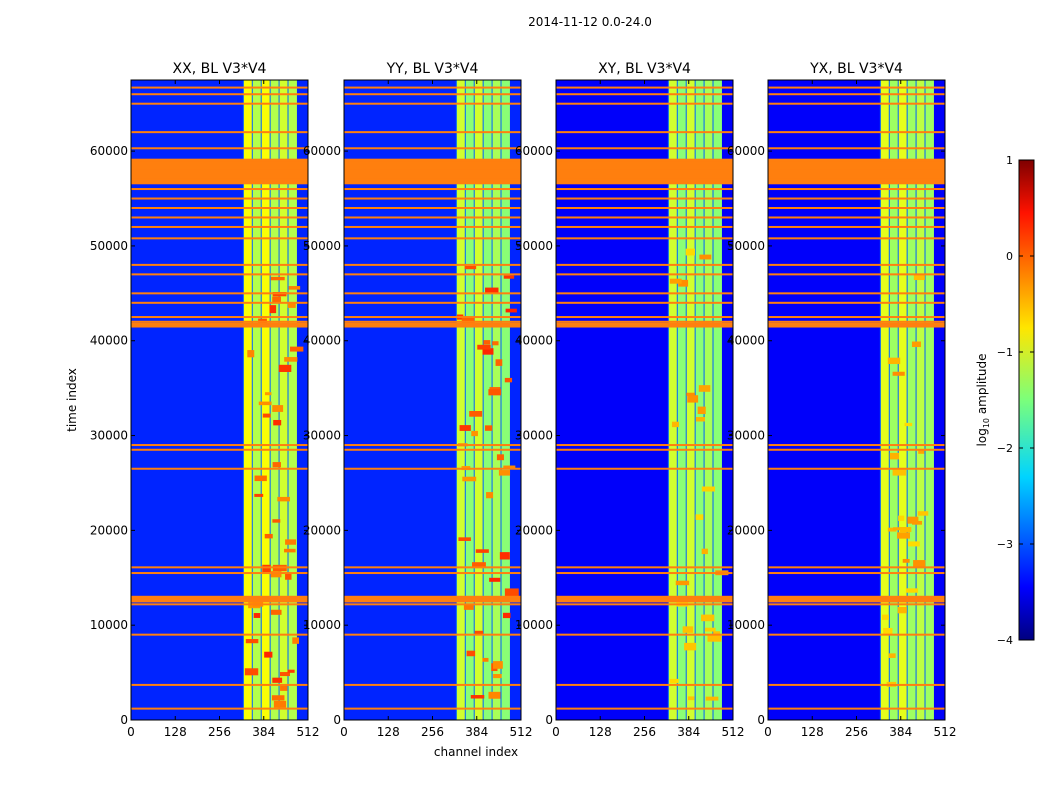  I want to click on y-tick-label: 30000, so click(109, 436).